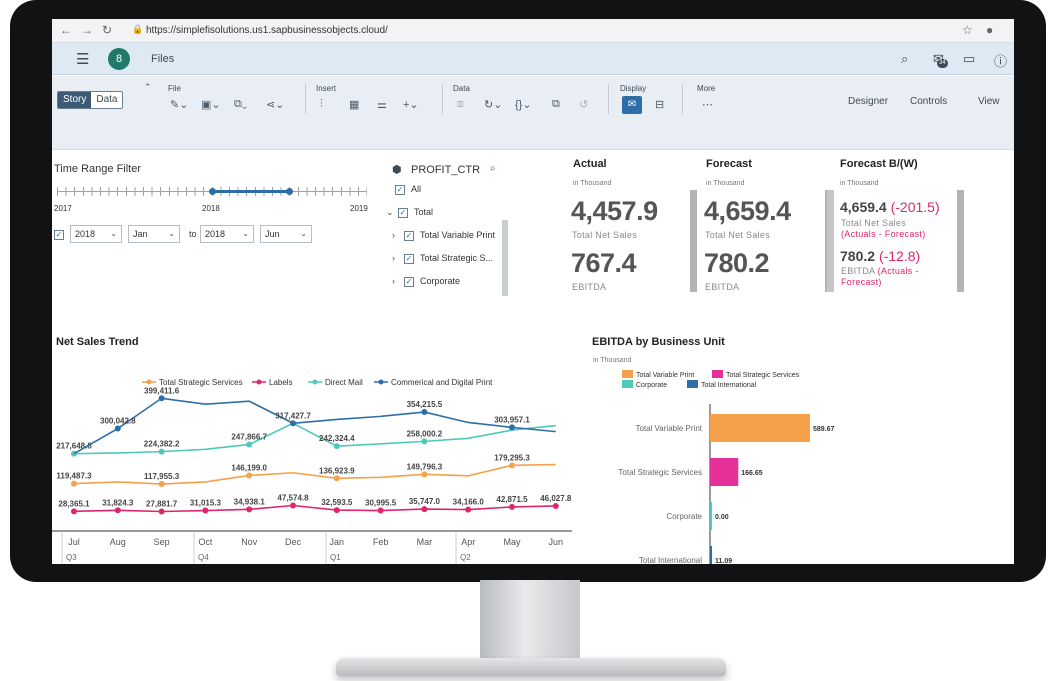 Image resolution: width=1054 pixels, height=681 pixels. What do you see at coordinates (66, 30) in the screenshot?
I see `back-icon: ←` at bounding box center [66, 30].